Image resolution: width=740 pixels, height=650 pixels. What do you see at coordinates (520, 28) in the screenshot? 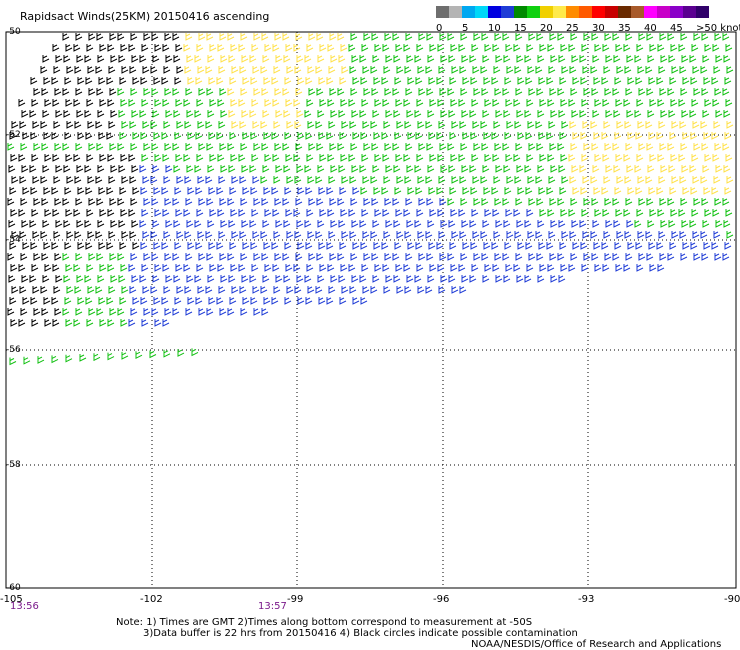
I see `legend-label: 15` at bounding box center [520, 28].